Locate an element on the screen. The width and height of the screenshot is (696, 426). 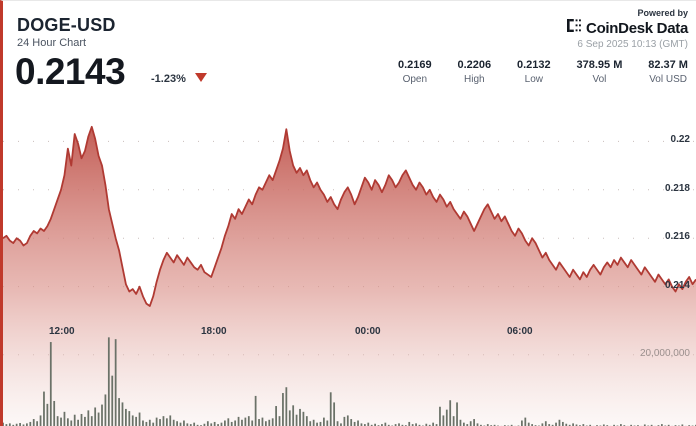
brand-logo: CoinDesk Data is located at coordinates (588, 28).